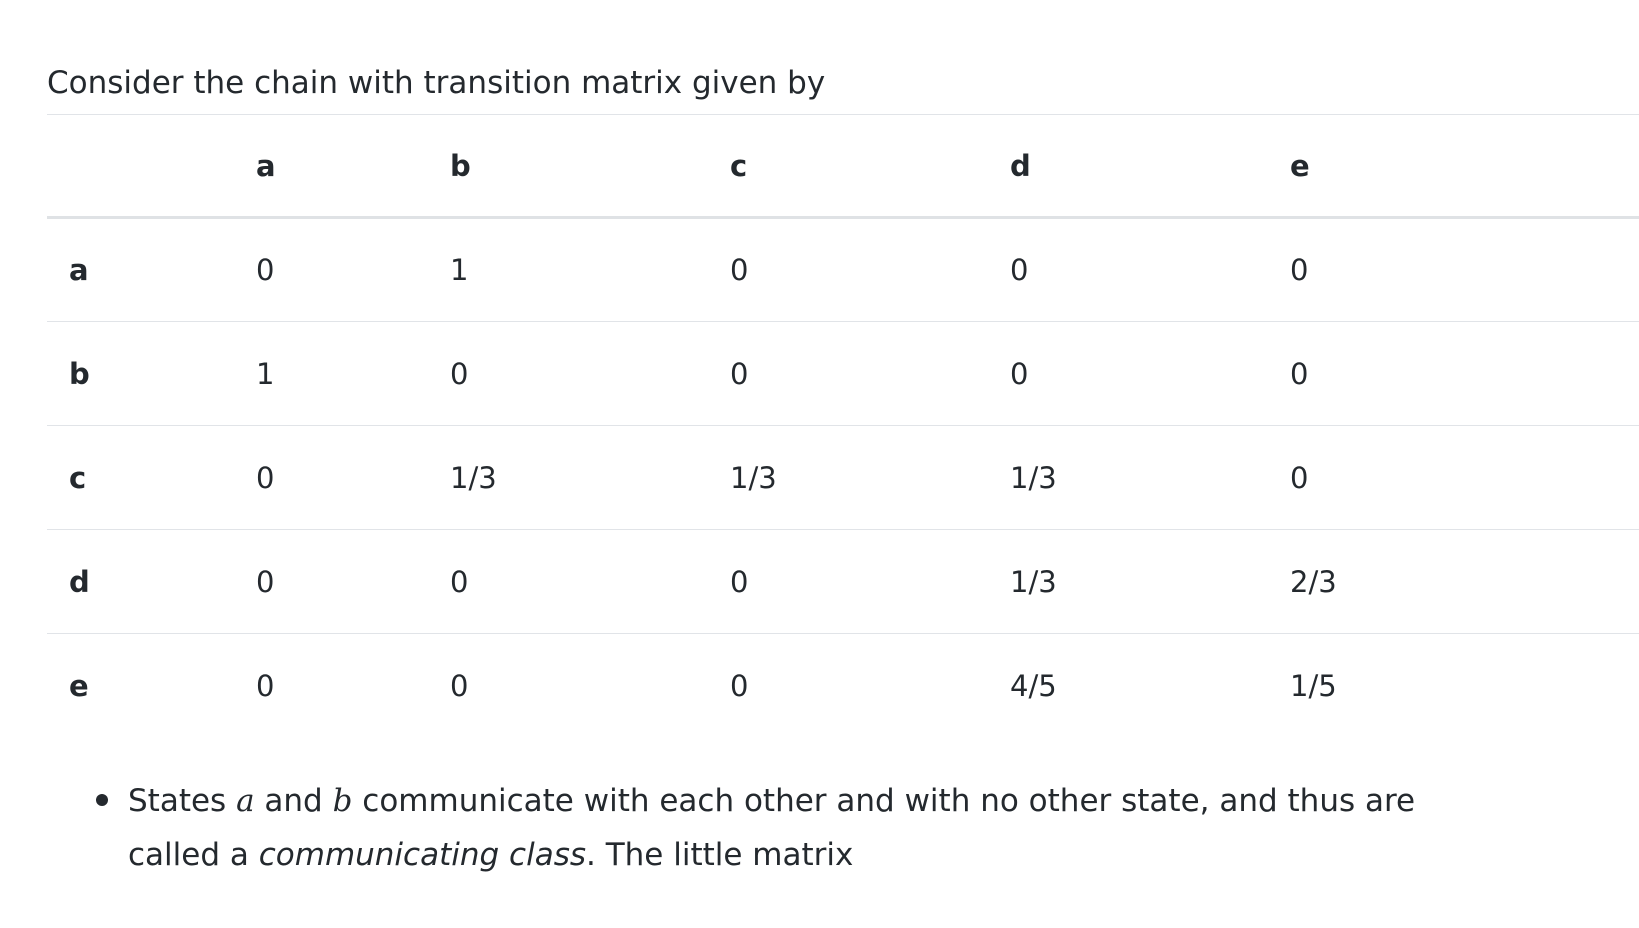  Describe the element at coordinates (843, 270) in the screenshot. I see `table-row: a 0 1 0 0 0` at that location.